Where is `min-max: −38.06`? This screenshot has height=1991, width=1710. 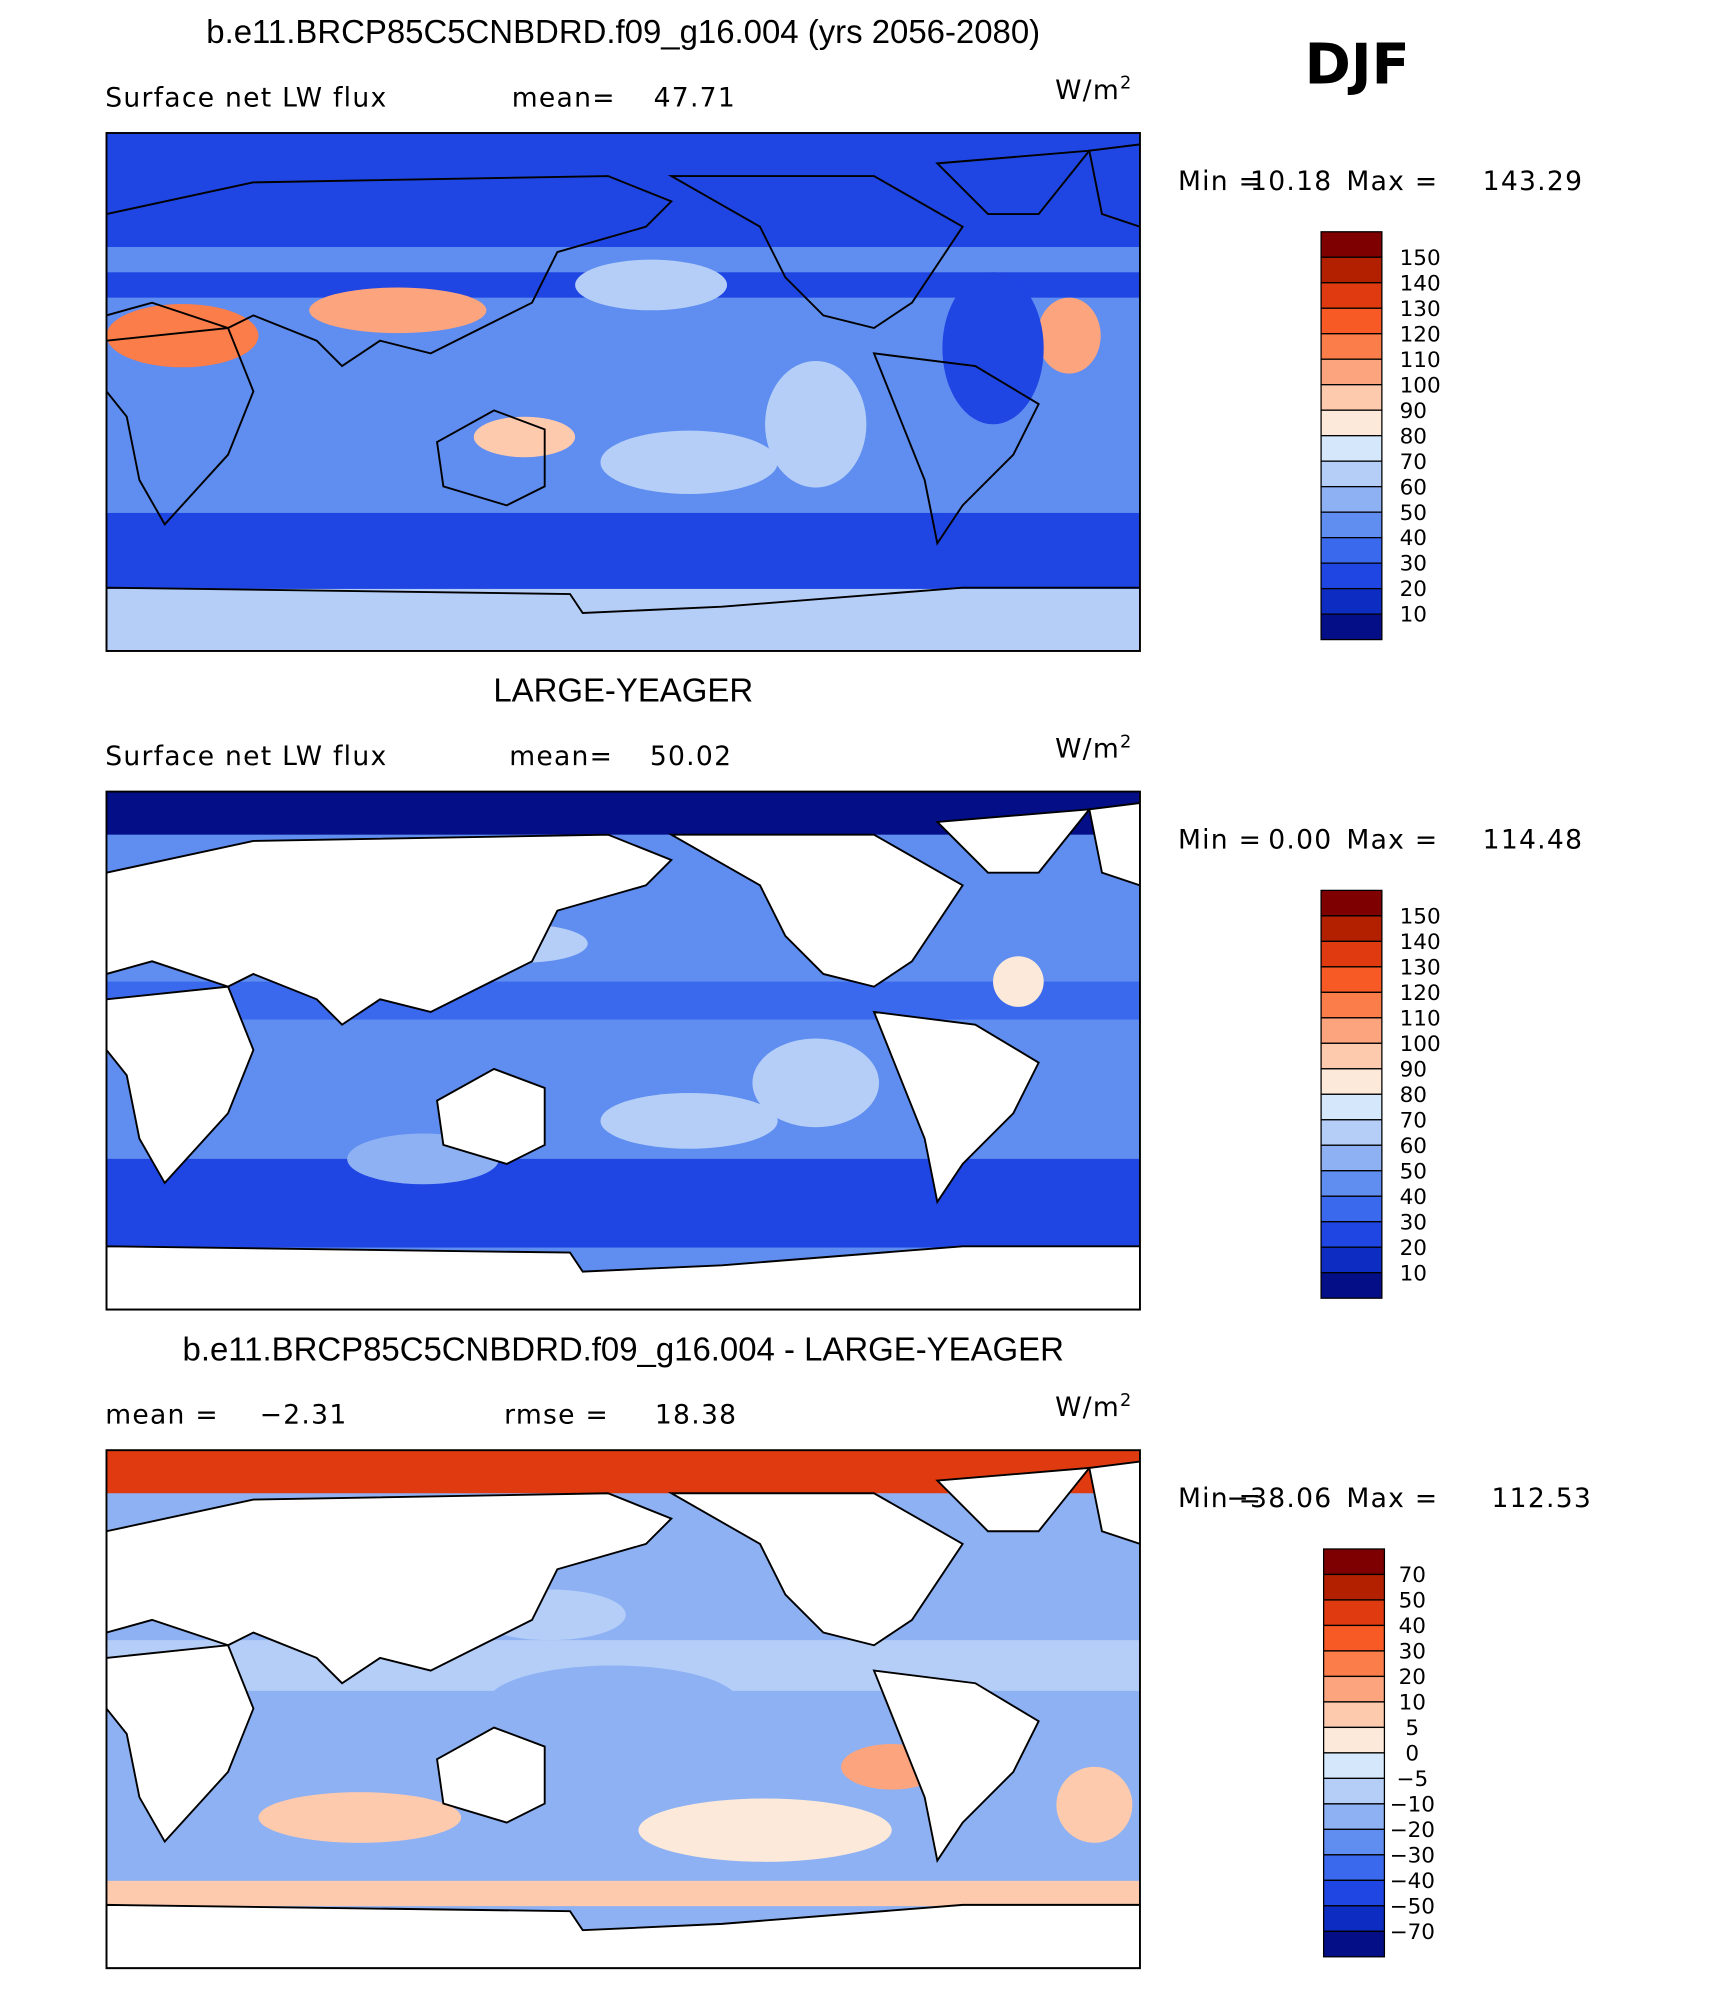 min-max: −38.06 is located at coordinates (1280, 1498).